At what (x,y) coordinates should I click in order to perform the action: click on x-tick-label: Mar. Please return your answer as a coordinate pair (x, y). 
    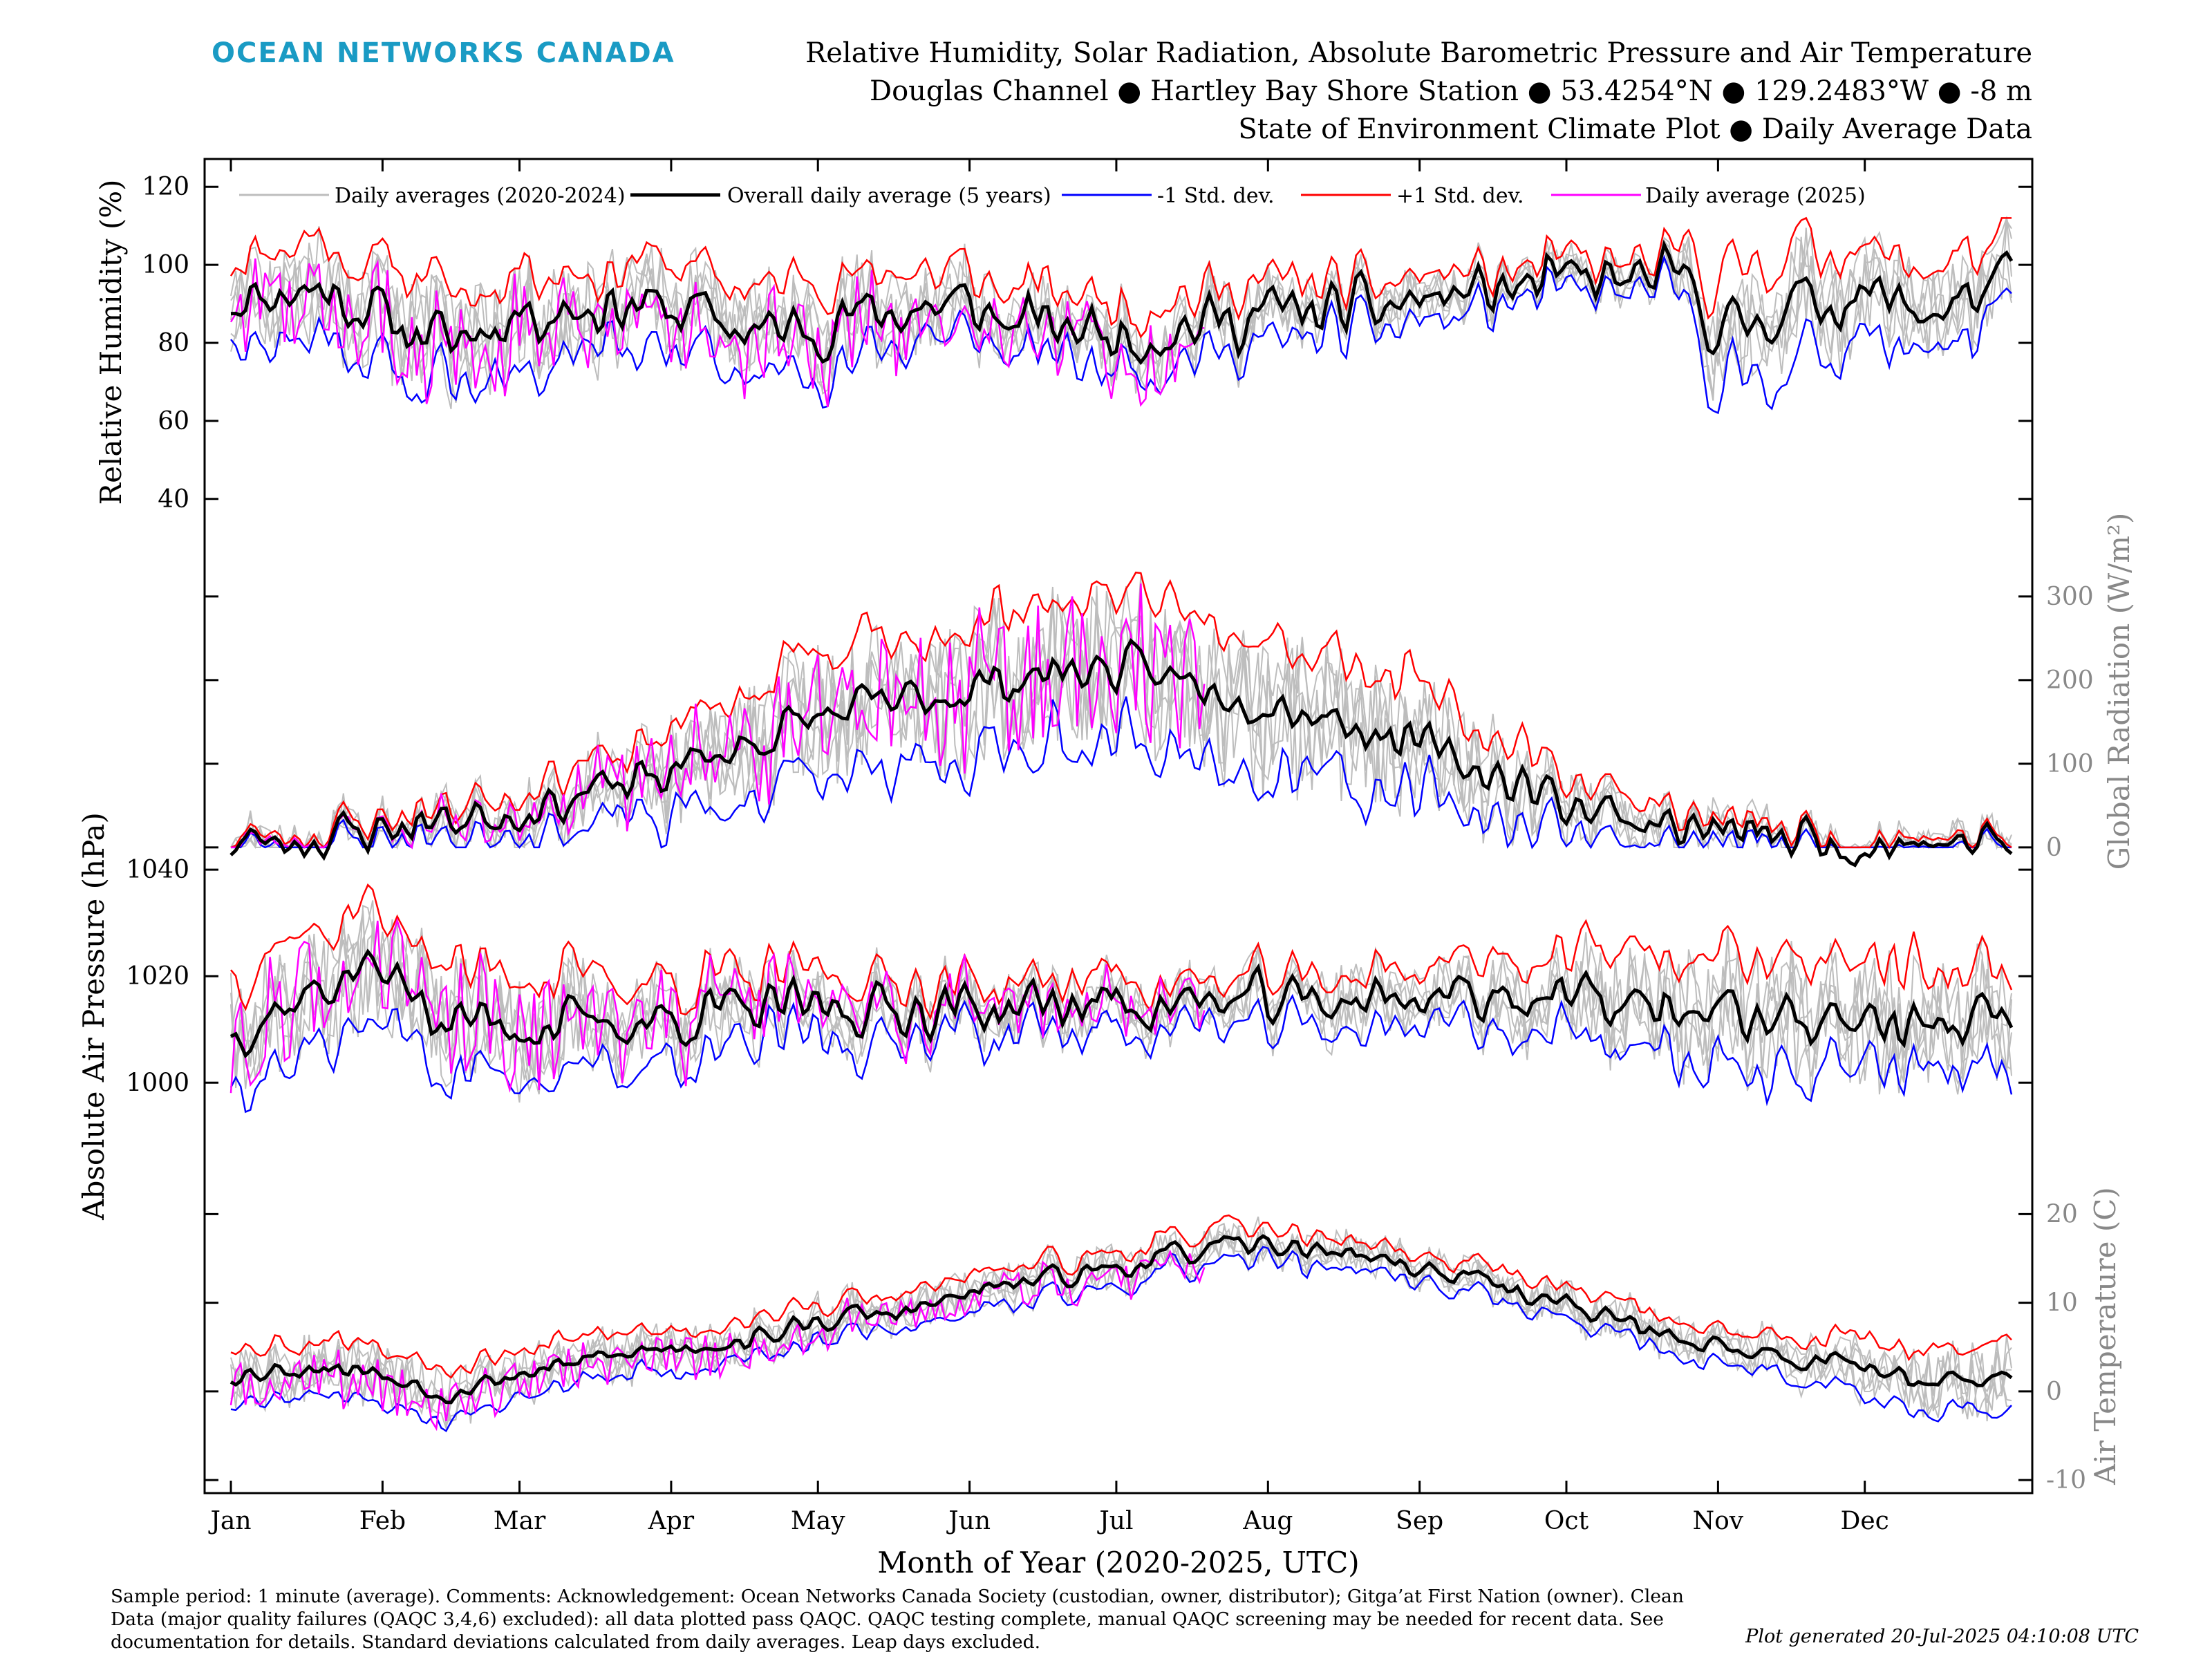
    Looking at the image, I should click on (520, 1521).